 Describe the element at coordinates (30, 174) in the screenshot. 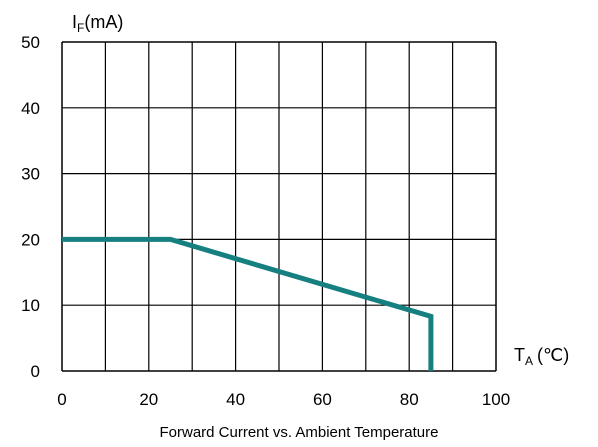

I see `y-tick-label: 30` at that location.